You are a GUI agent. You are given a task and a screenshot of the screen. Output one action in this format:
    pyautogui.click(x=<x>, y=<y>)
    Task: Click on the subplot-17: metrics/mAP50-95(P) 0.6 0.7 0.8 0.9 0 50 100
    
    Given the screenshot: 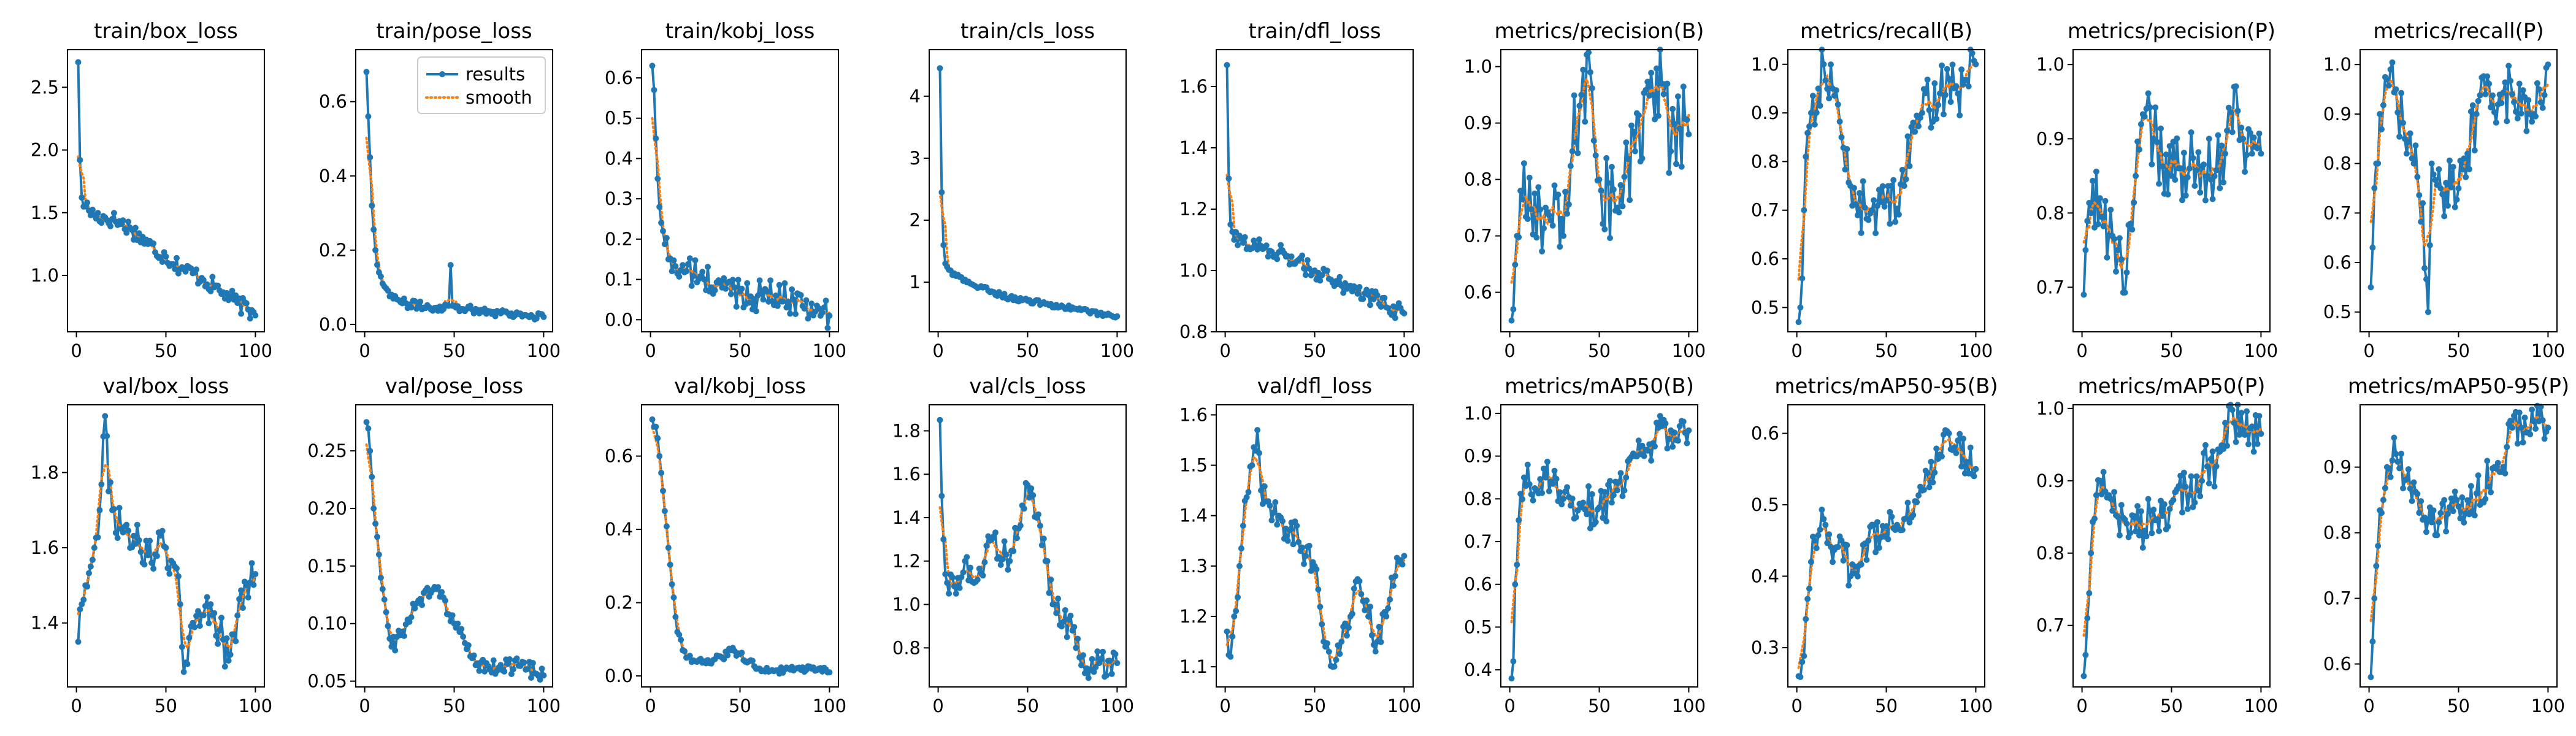 What is the action you would take?
    pyautogui.click(x=2446, y=545)
    